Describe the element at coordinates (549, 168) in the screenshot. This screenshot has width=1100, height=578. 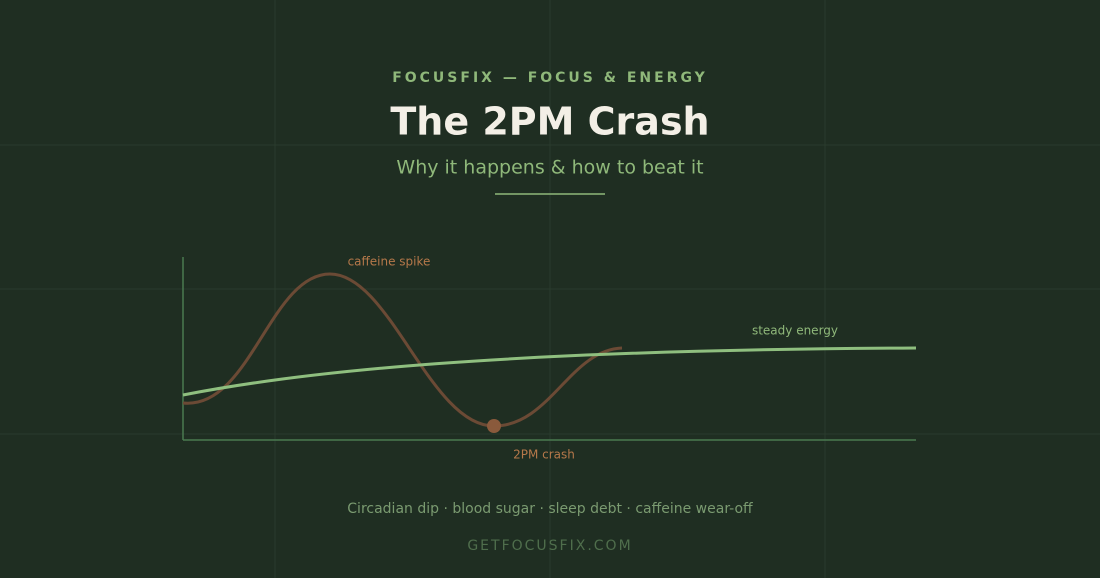
I see `subtitle: Why it happens & how to beat it` at that location.